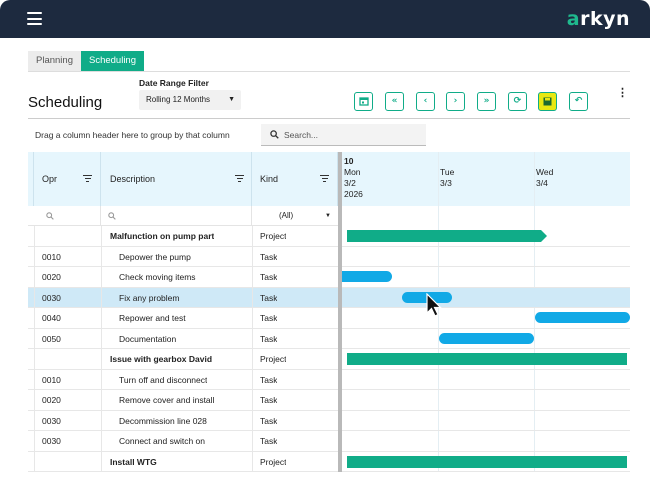 The height and width of the screenshot is (493, 650). Describe the element at coordinates (329, 359) in the screenshot. I see `project-row: Issue with gearbox David Project` at that location.